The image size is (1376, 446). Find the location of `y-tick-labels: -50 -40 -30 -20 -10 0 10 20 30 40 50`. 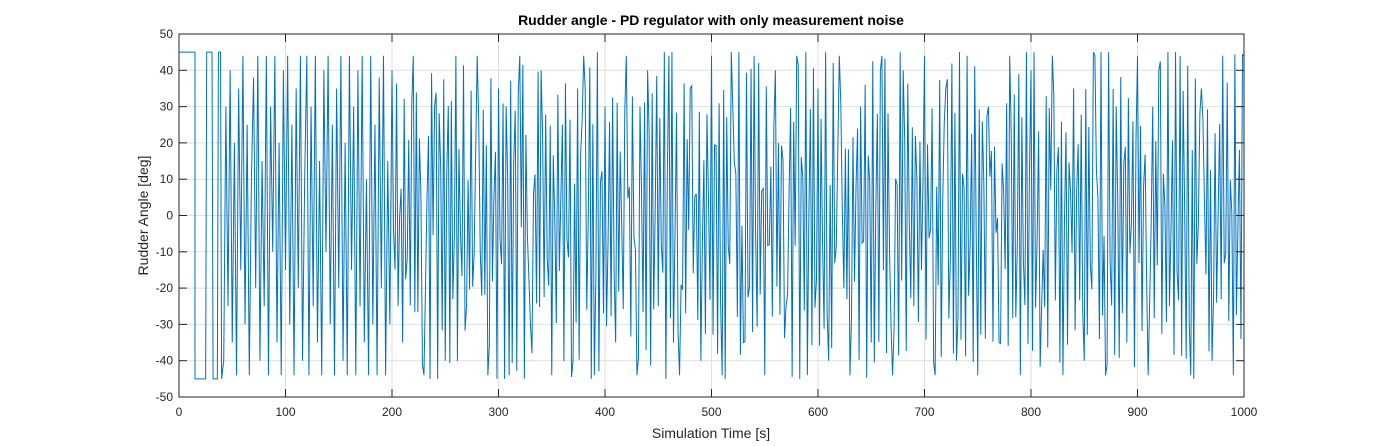

y-tick-labels: -50 -40 -30 -20 -10 0 10 20 30 40 50 is located at coordinates (165, 215).